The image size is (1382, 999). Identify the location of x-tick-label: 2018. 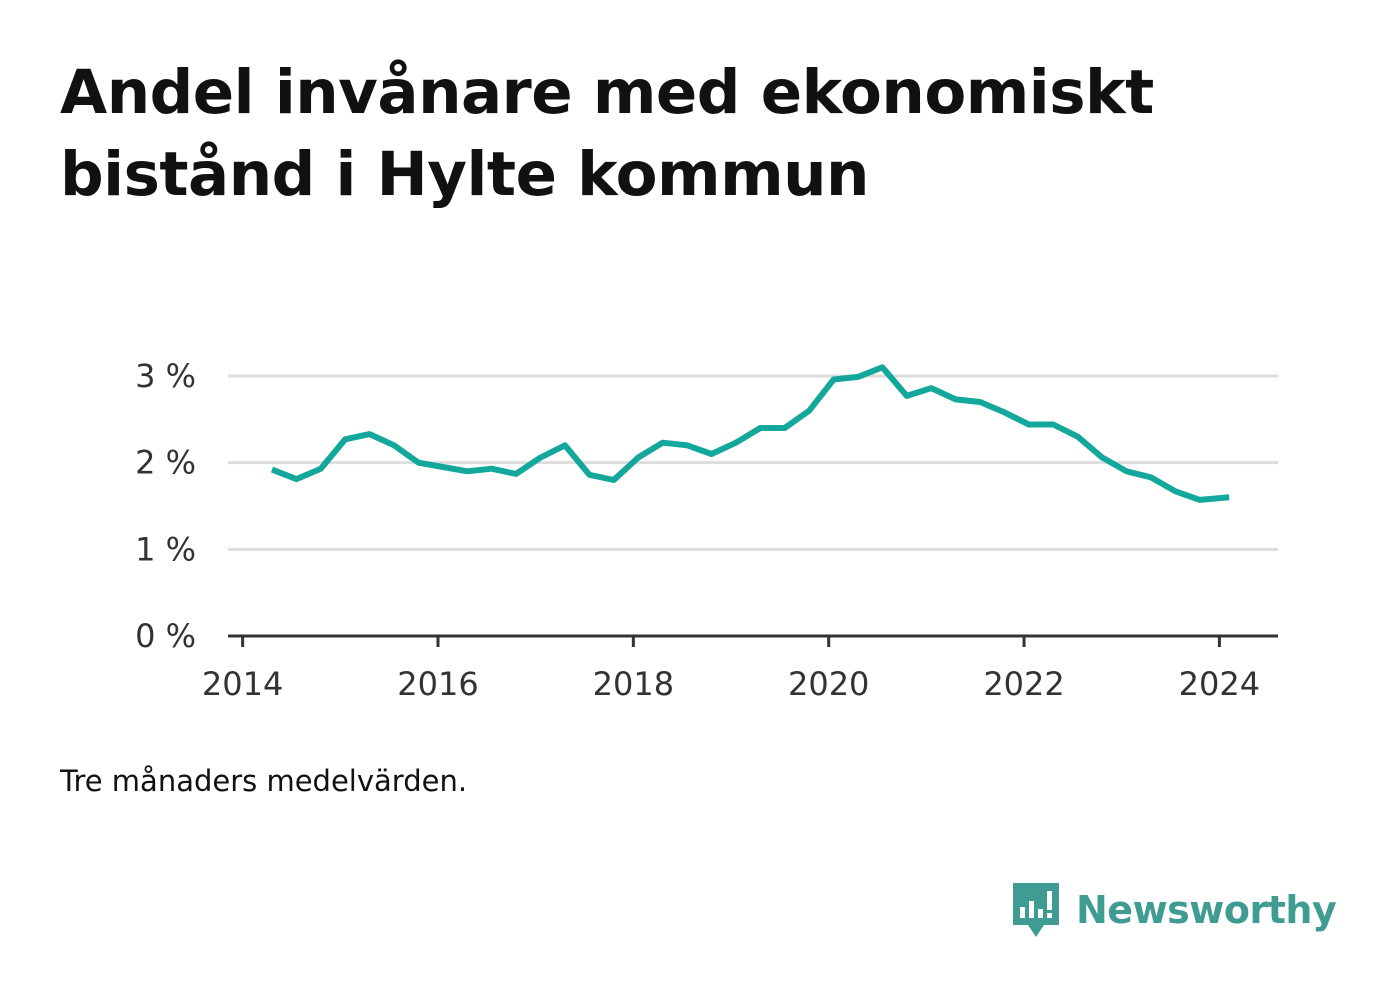
(633, 684).